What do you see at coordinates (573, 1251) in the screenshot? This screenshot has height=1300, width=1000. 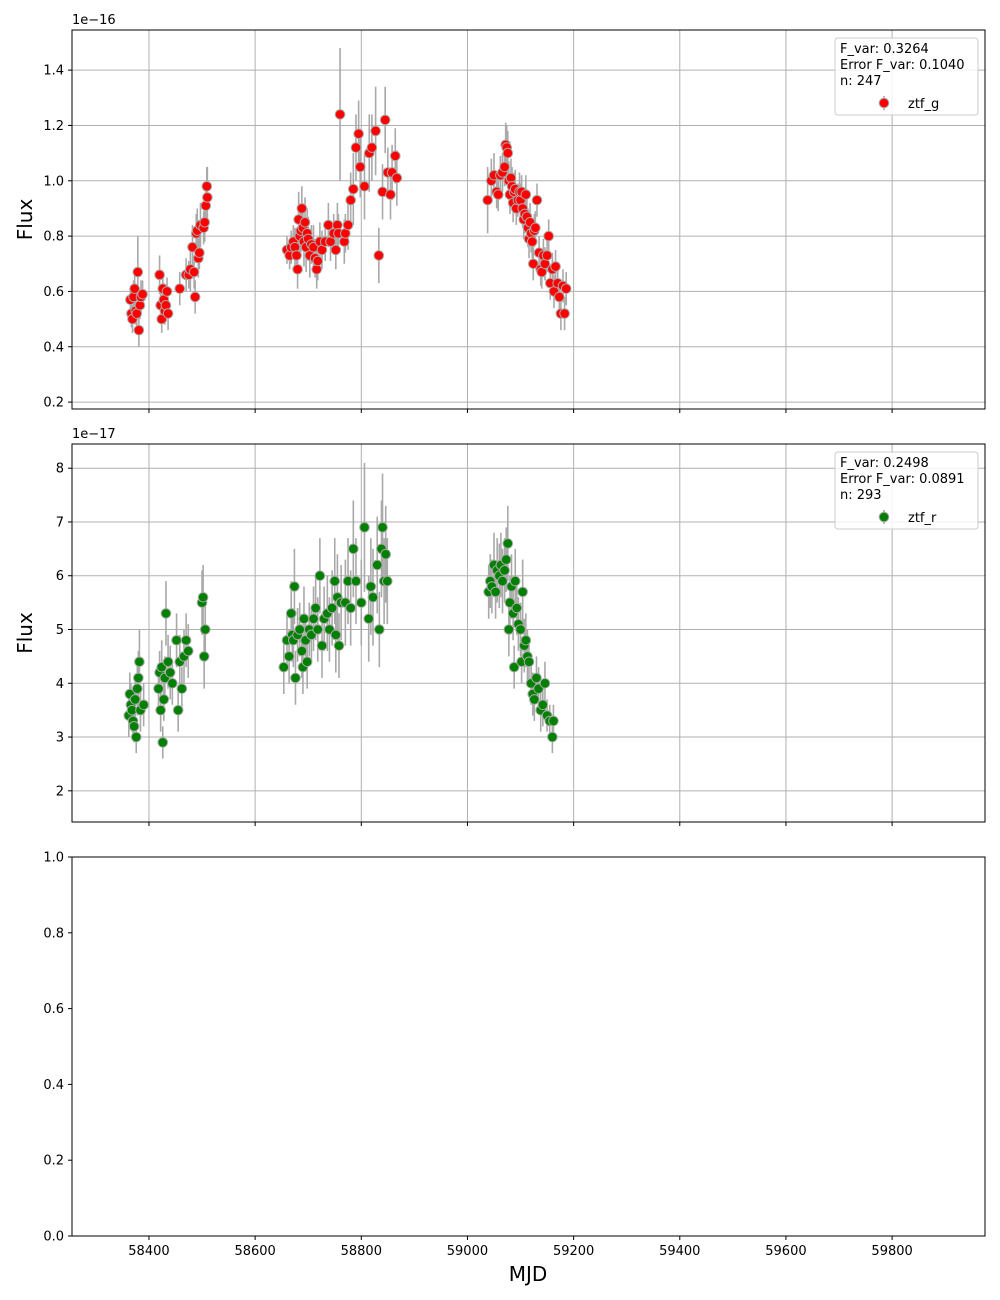 I see `x-tick-label: 59200` at bounding box center [573, 1251].